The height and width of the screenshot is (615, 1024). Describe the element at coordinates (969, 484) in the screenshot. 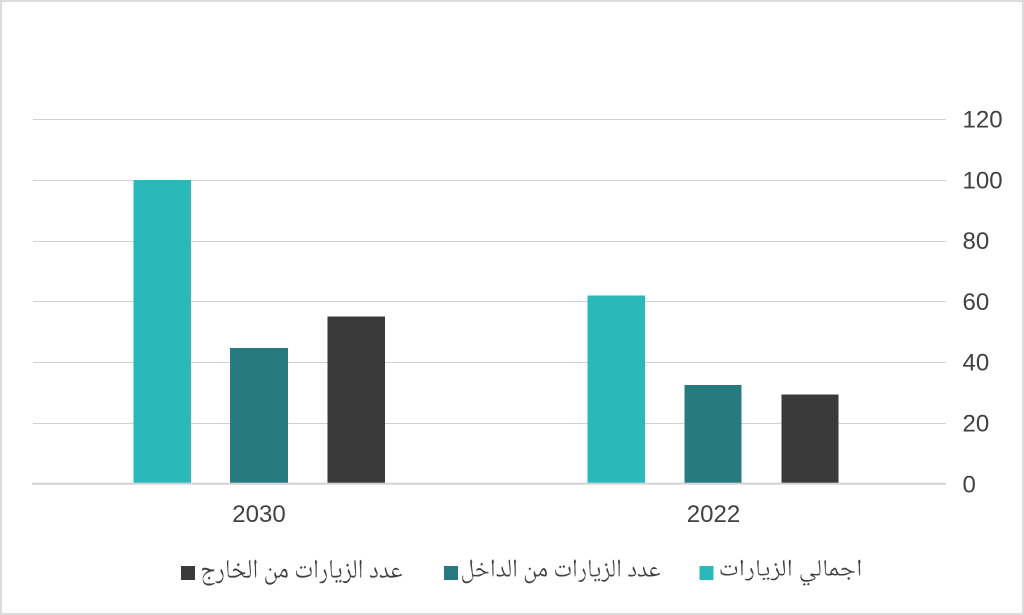

I see `svg-text: 0` at that location.